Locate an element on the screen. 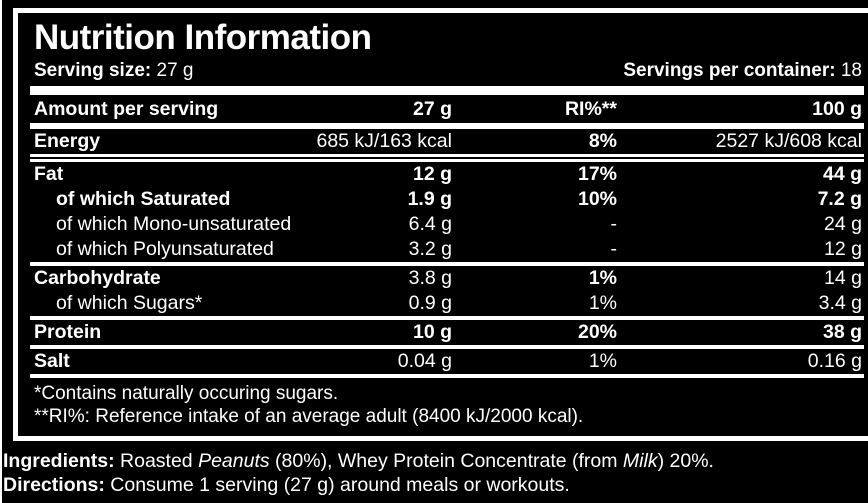 This screenshot has height=503, width=868. table-row-carbohydrate: Carbohydrate 3.8 g 1% 14 g is located at coordinates (447, 278).